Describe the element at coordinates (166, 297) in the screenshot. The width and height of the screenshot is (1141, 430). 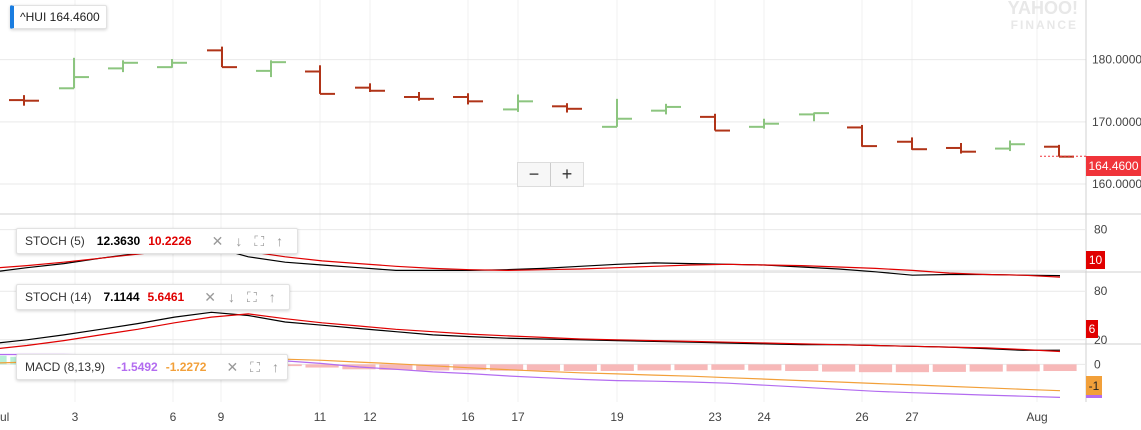
I see `stoch14-d-value: 5.6461` at that location.